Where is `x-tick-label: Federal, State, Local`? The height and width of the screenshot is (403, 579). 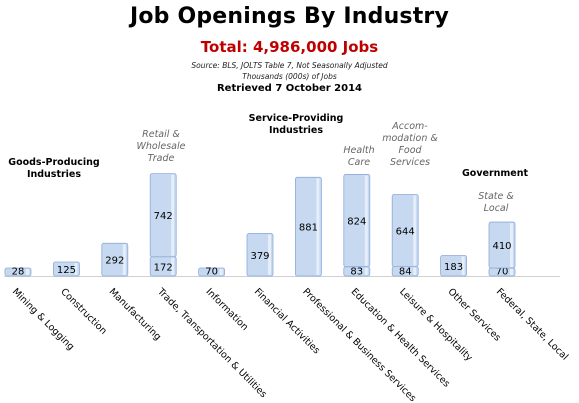 x-tick-label: Federal, State, Local is located at coordinates (532, 324).